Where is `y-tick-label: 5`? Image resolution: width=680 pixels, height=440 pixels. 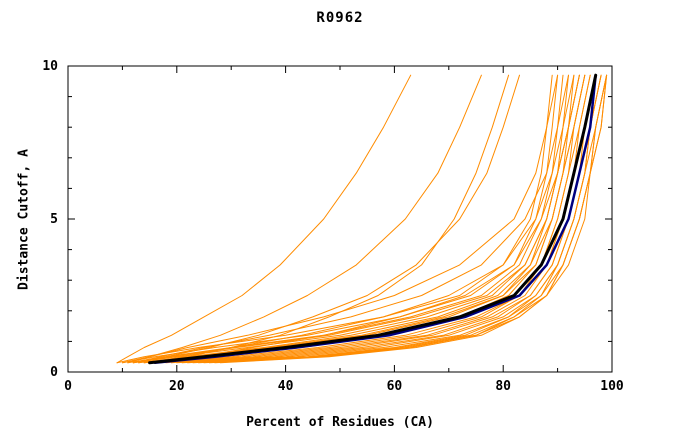
y-tick-label: 5 is located at coordinates (54, 219).